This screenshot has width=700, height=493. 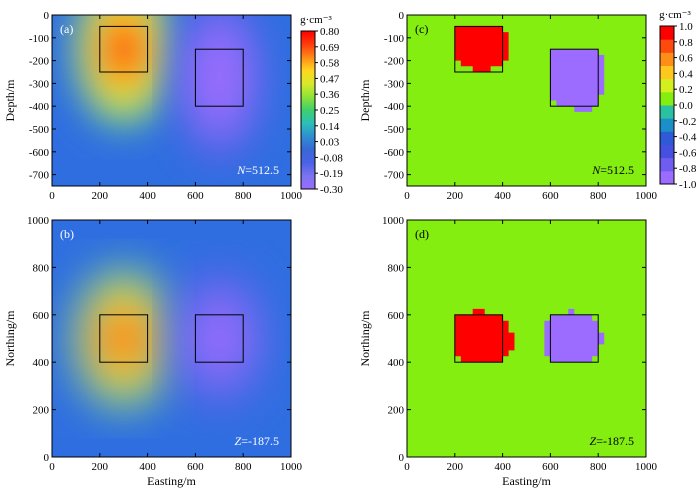 I want to click on panel-label: (a), so click(x=66, y=29).